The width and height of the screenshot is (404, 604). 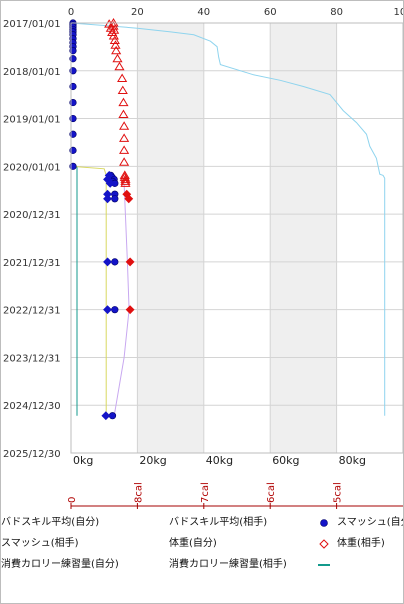 What do you see at coordinates (336, 12) in the screenshot?
I see `top-tick-label: 80` at bounding box center [336, 12].